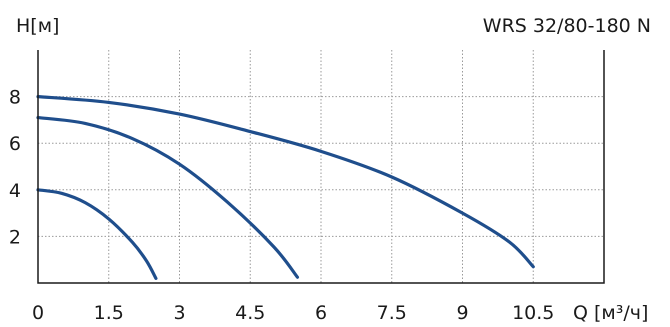 The width and height of the screenshot is (670, 327). What do you see at coordinates (610, 313) in the screenshot?
I see `x-axis-label: Q [м³/ч]` at bounding box center [610, 313].